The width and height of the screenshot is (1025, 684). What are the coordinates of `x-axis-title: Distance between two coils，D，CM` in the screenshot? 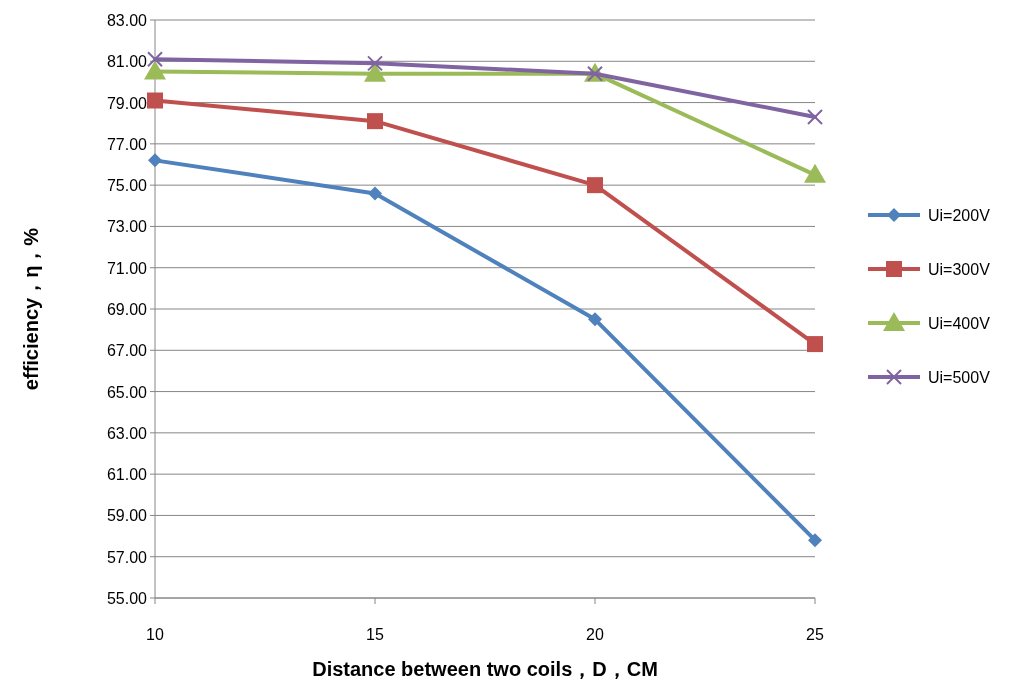 It's located at (485, 669).